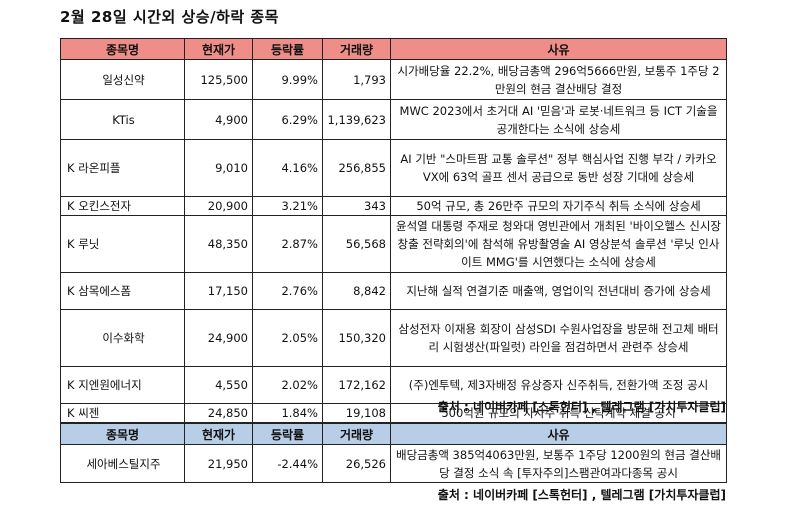 This screenshot has width=800, height=517. What do you see at coordinates (218, 244) in the screenshot?
I see `stock-price: 48,350` at bounding box center [218, 244].